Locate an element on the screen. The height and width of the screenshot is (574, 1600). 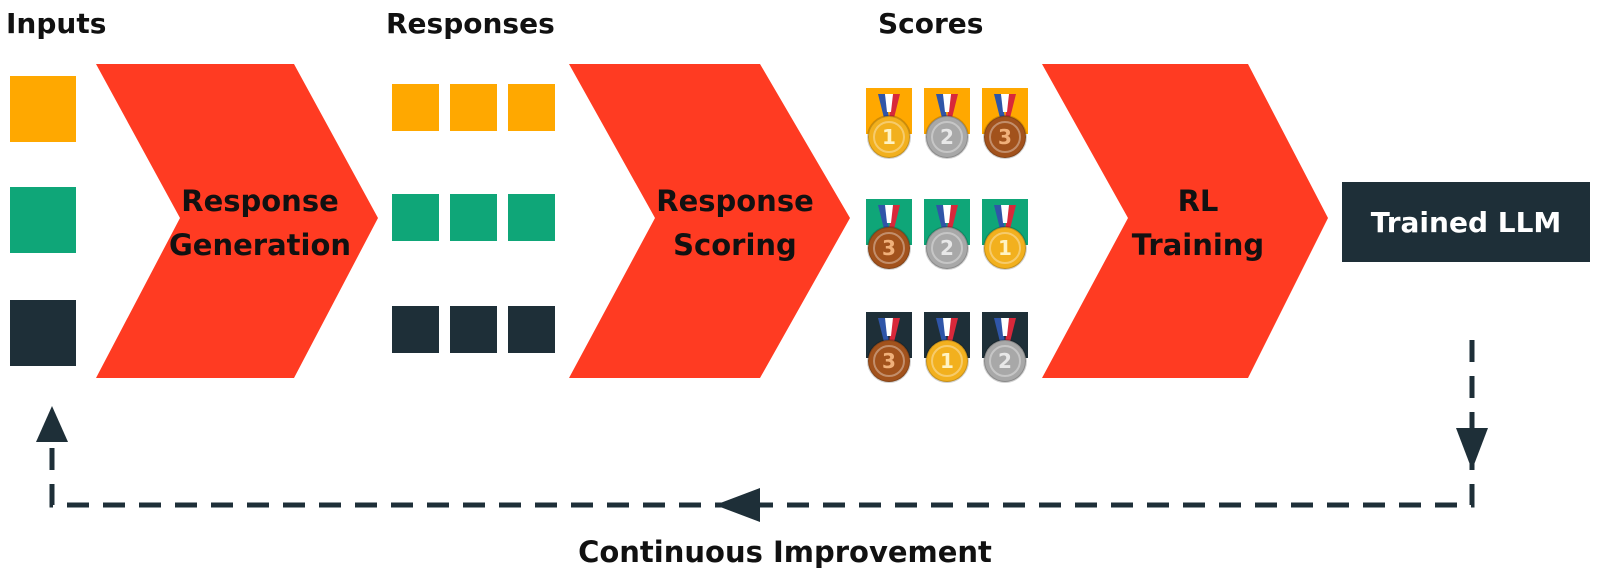
trained-llm-label: Trained LLM is located at coordinates (1466, 222).